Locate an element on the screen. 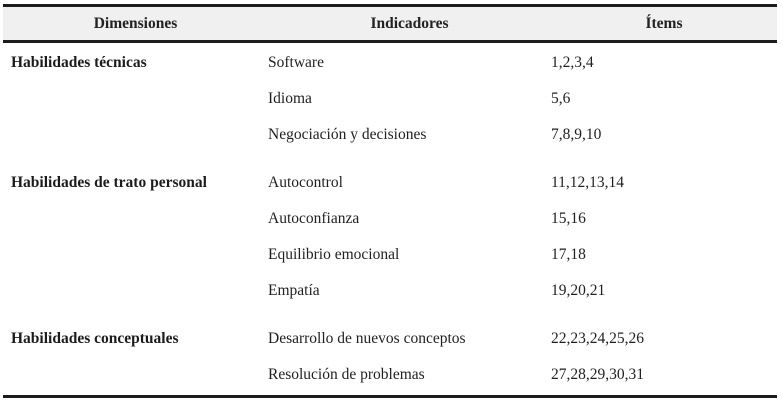  items-cell: 27,28,29,30,31 is located at coordinates (597, 374).